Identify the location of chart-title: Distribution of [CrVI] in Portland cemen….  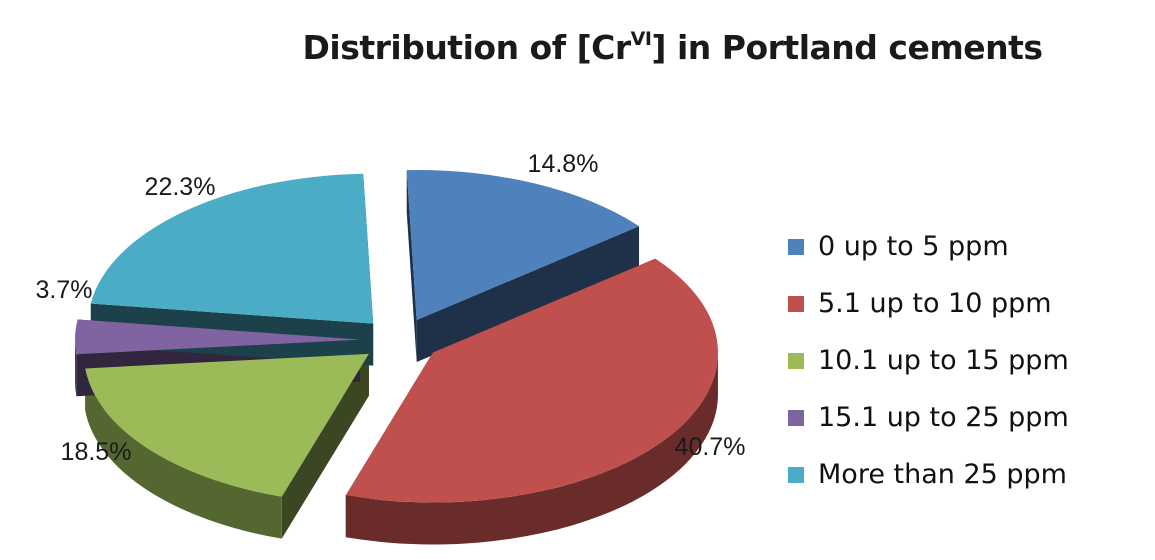
(577, 47).